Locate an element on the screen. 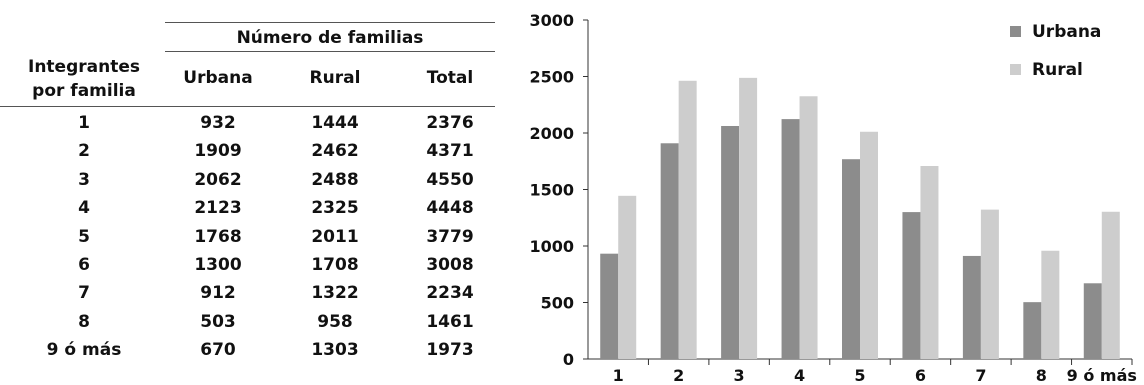  row-label: 4 is located at coordinates (84, 208).